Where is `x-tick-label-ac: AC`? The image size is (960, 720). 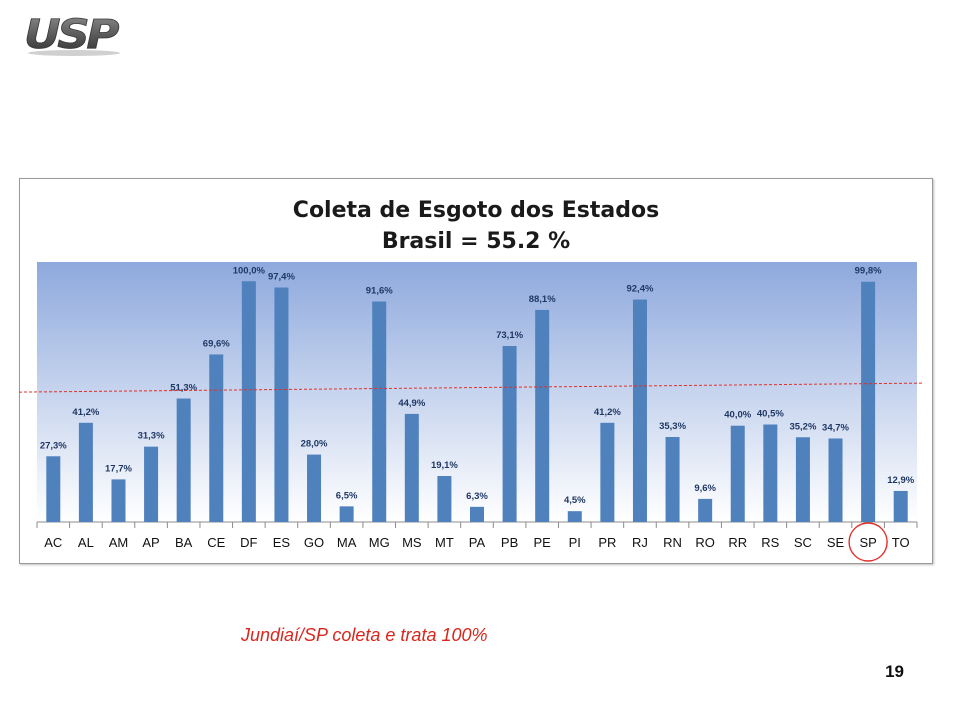
x-tick-label-ac: AC is located at coordinates (53, 542).